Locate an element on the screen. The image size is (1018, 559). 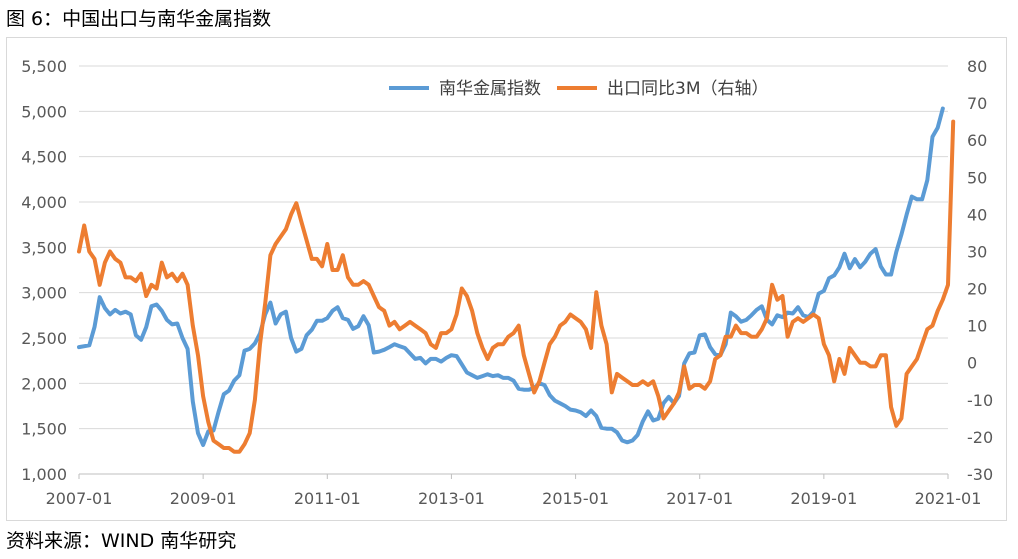
right-tick-label: 60 is located at coordinates (977, 140).